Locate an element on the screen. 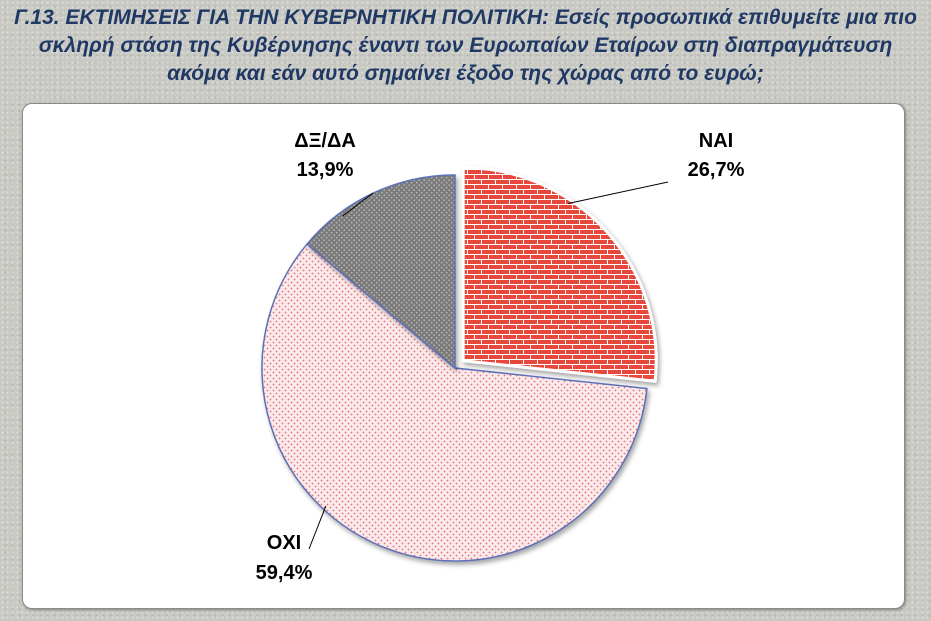 The height and width of the screenshot is (621, 931). slice-label-2: ΟΧΙ is located at coordinates (284, 543).